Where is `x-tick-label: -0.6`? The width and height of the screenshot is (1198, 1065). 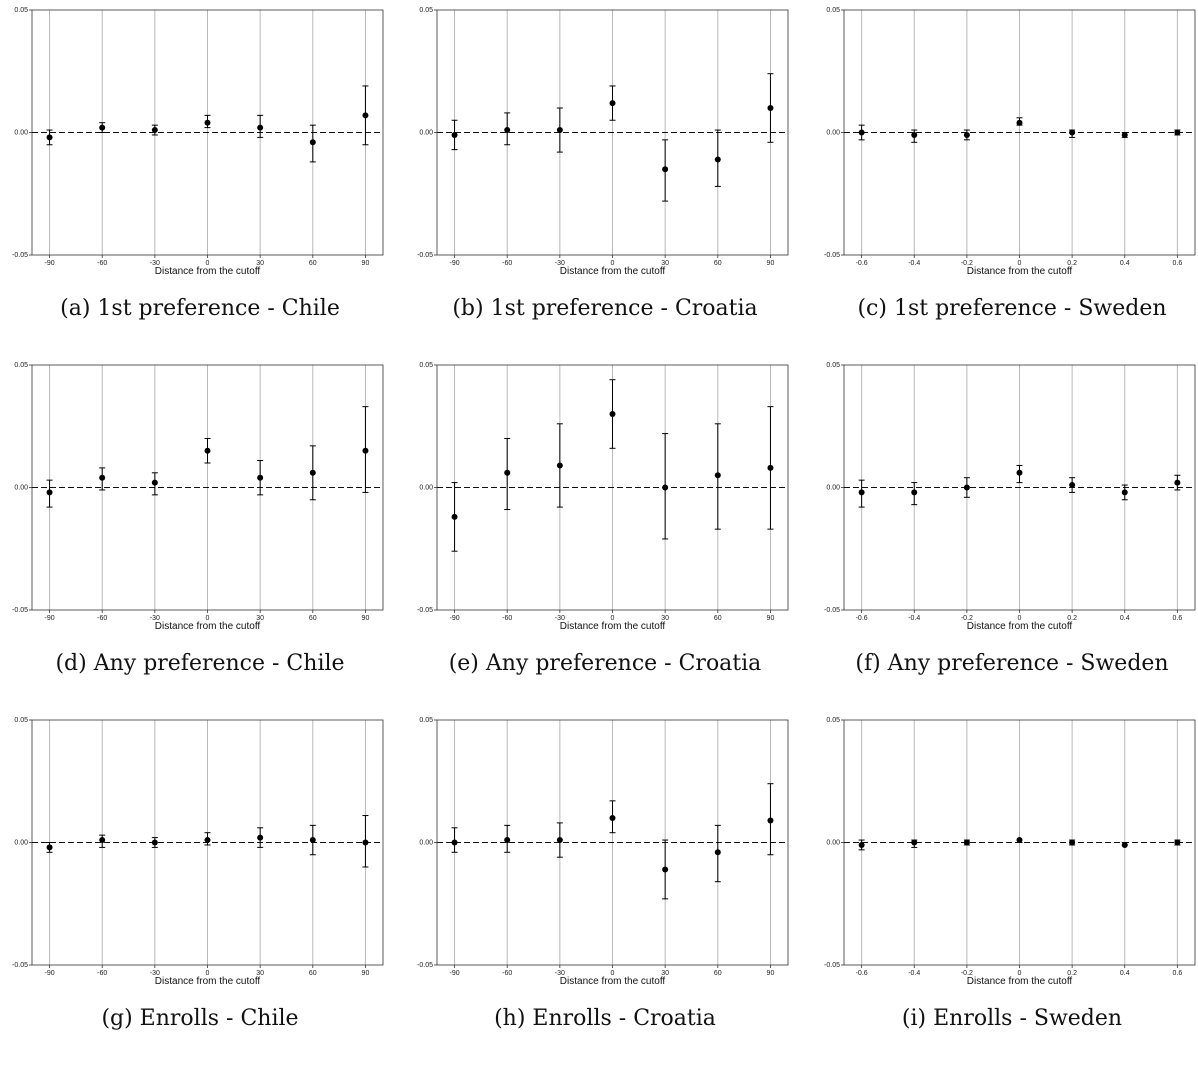
x-tick-label: -0.6 is located at coordinates (862, 618).